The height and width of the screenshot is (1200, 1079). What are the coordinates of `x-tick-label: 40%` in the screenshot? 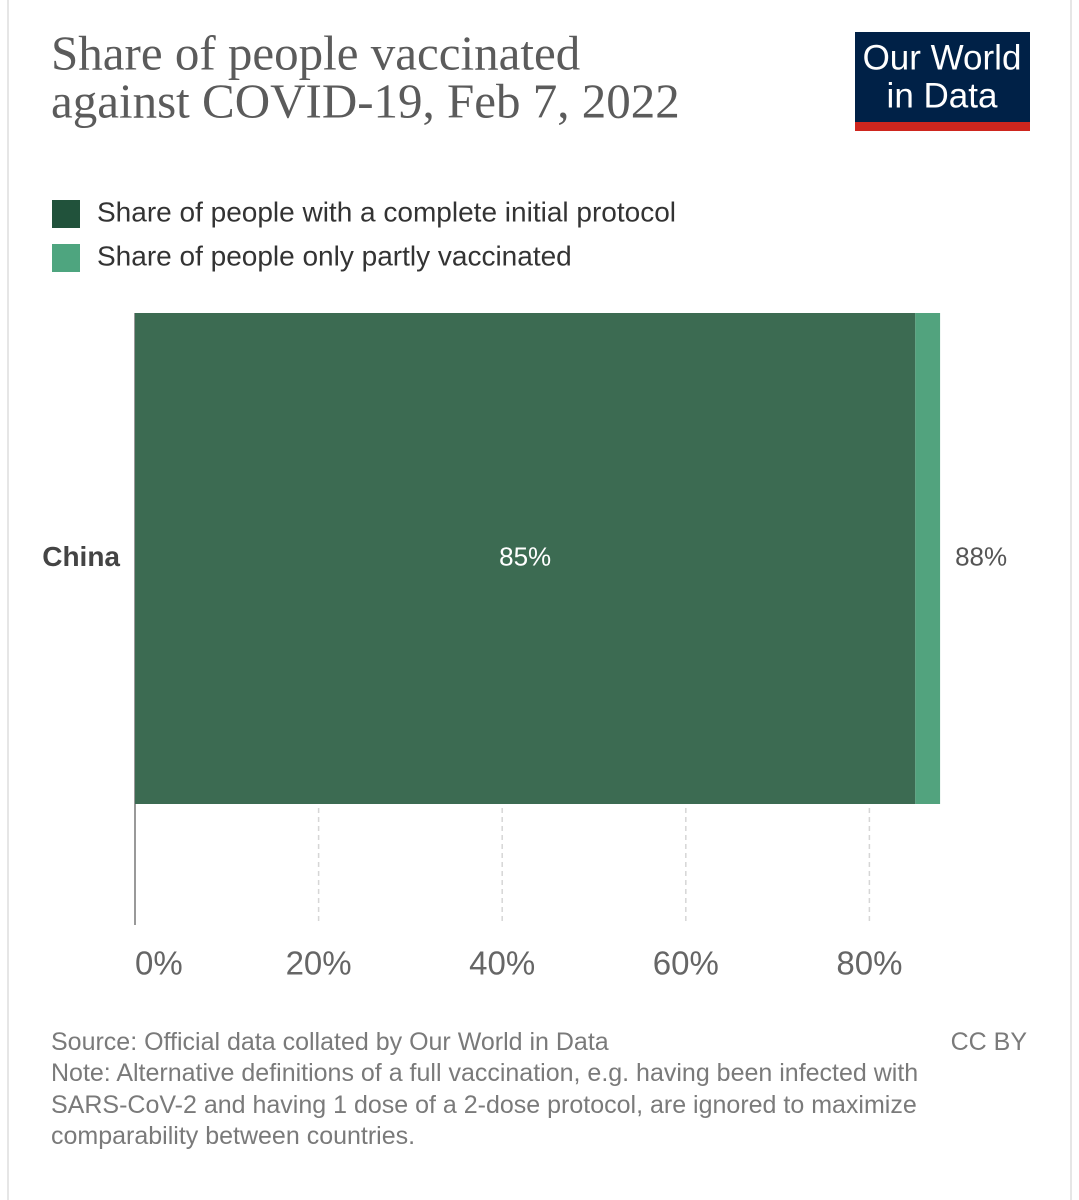 It's located at (502, 963).